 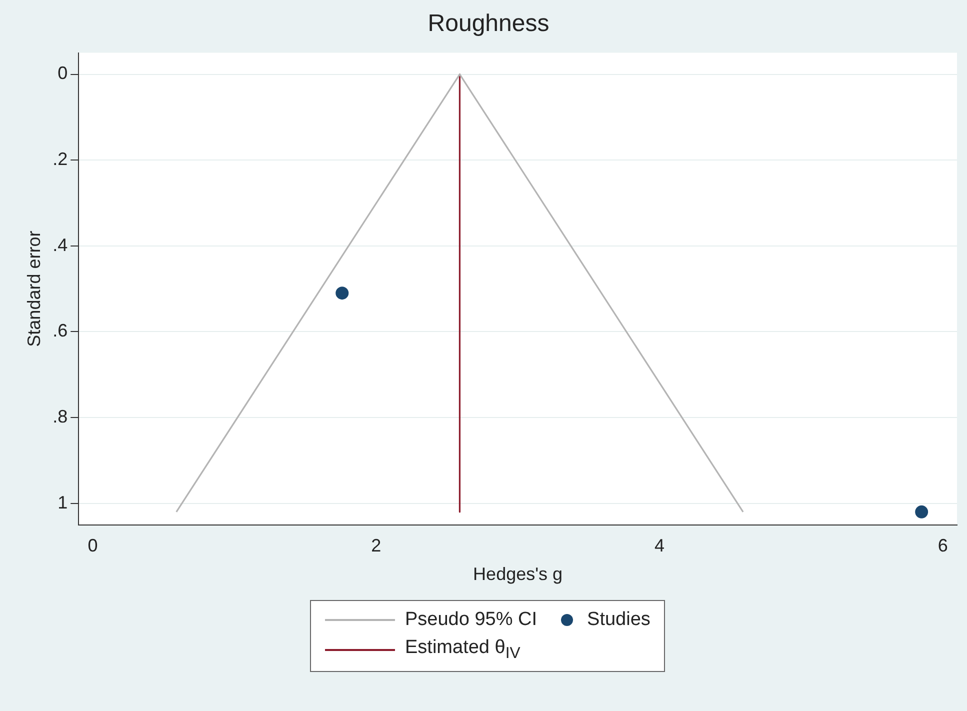 What do you see at coordinates (943, 546) in the screenshot?
I see `x-tick-label: 6` at bounding box center [943, 546].